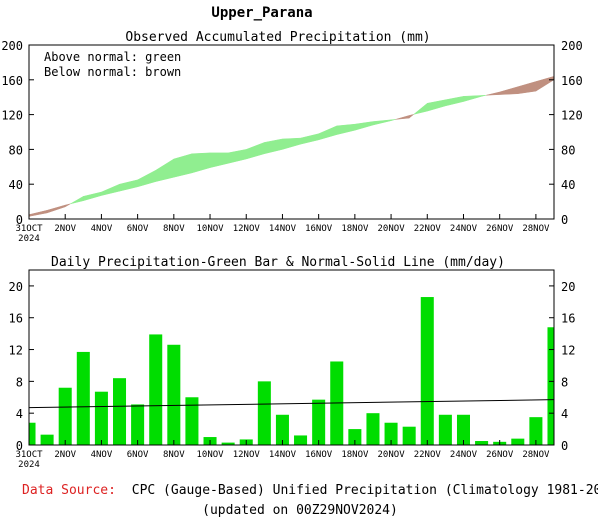 This screenshot has height=518, width=598. Describe the element at coordinates (500, 229) in the screenshot. I see `accumulated-xtick-label: 26NOV` at that location.